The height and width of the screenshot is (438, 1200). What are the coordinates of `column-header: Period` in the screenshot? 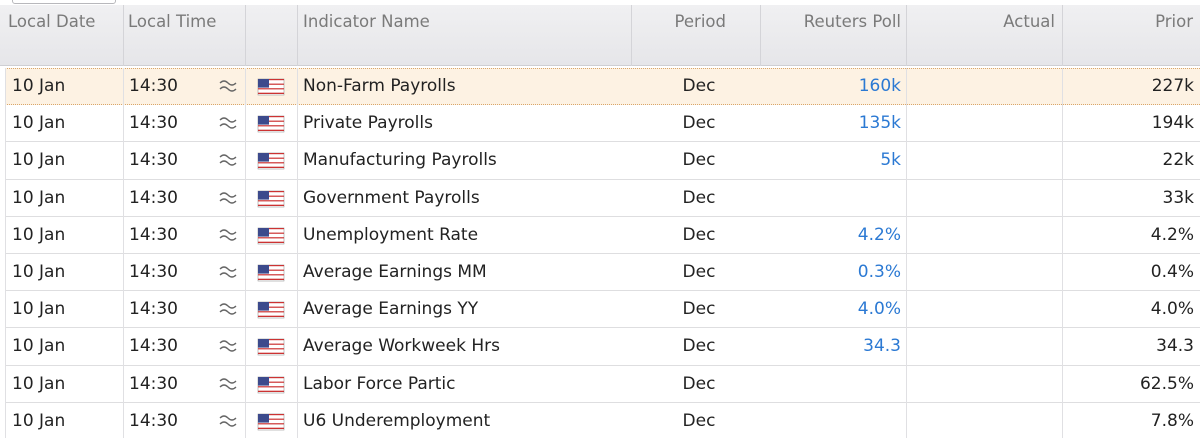 It's located at (700, 21).